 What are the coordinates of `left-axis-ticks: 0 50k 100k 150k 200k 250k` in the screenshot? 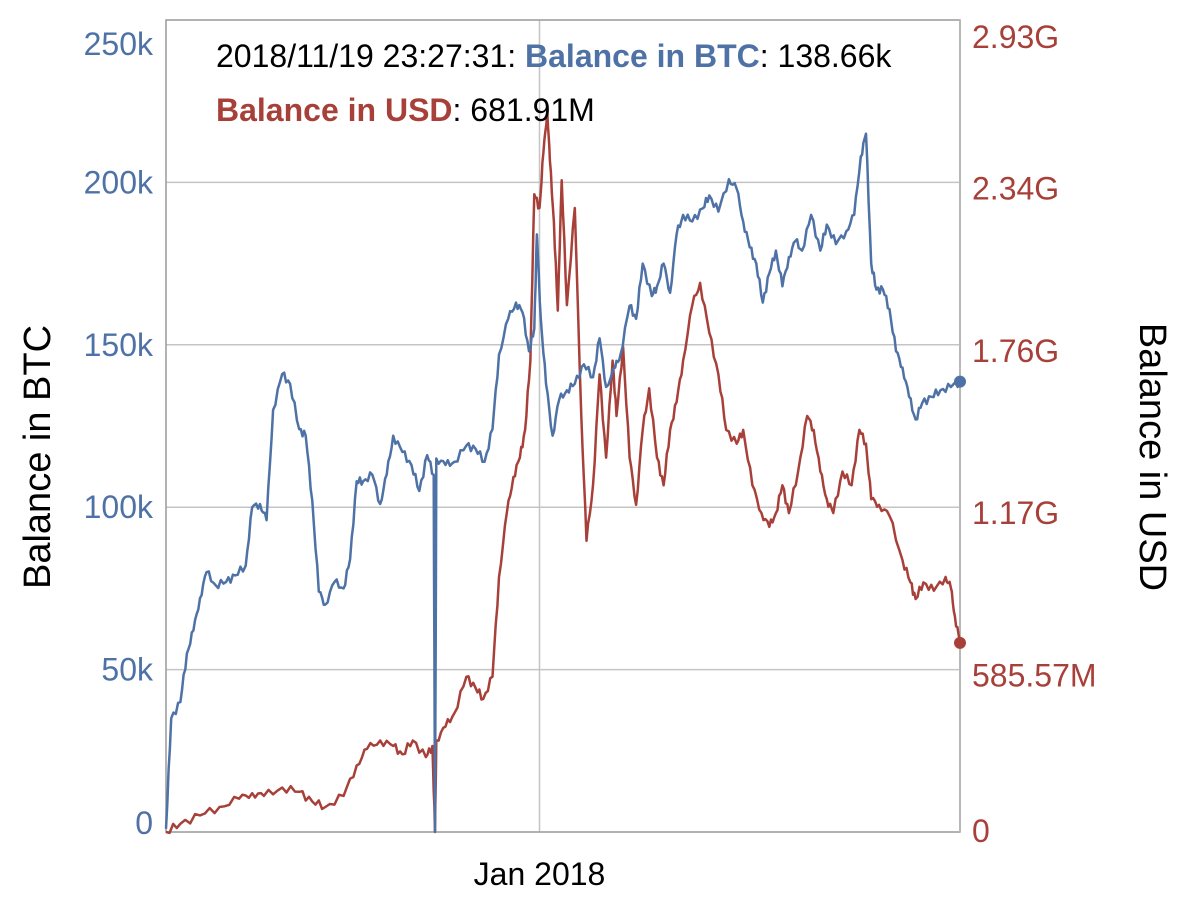 It's located at (119, 433).